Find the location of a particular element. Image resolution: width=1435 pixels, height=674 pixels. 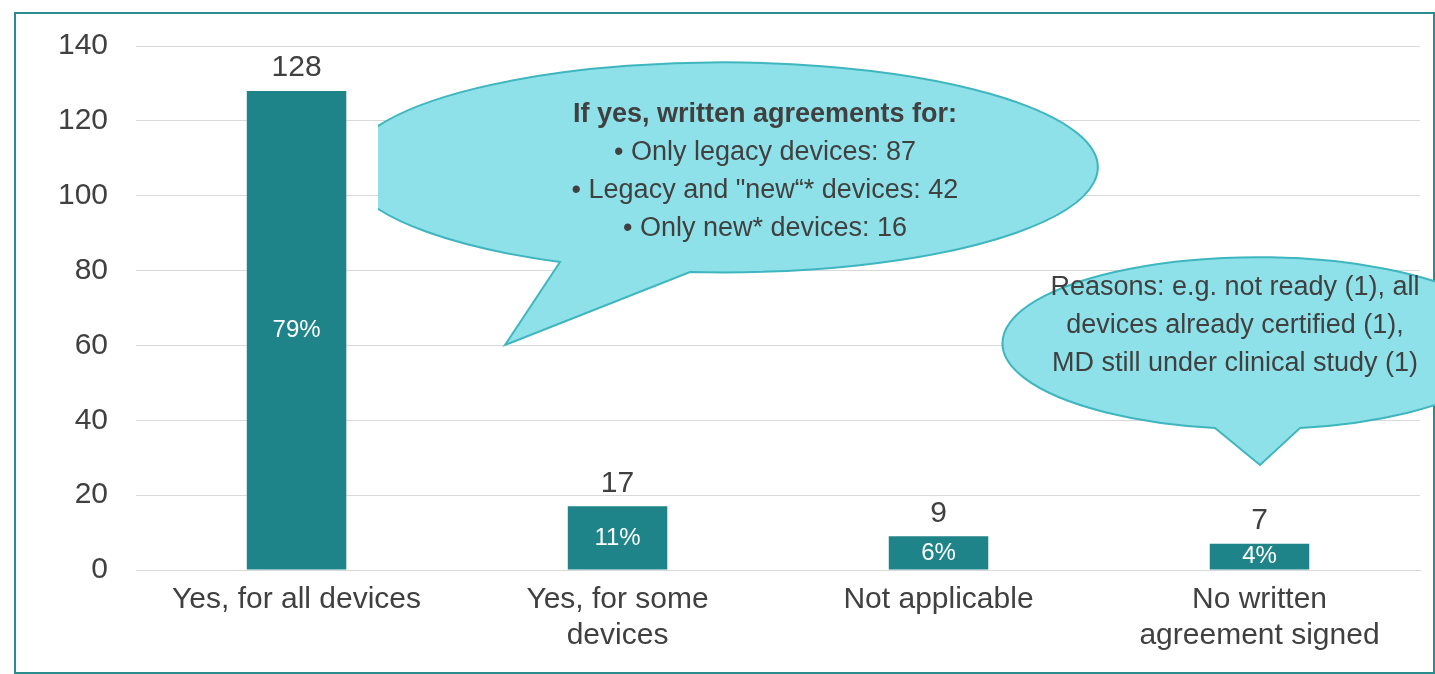

y-tick-label: 100 is located at coordinates (83, 193).